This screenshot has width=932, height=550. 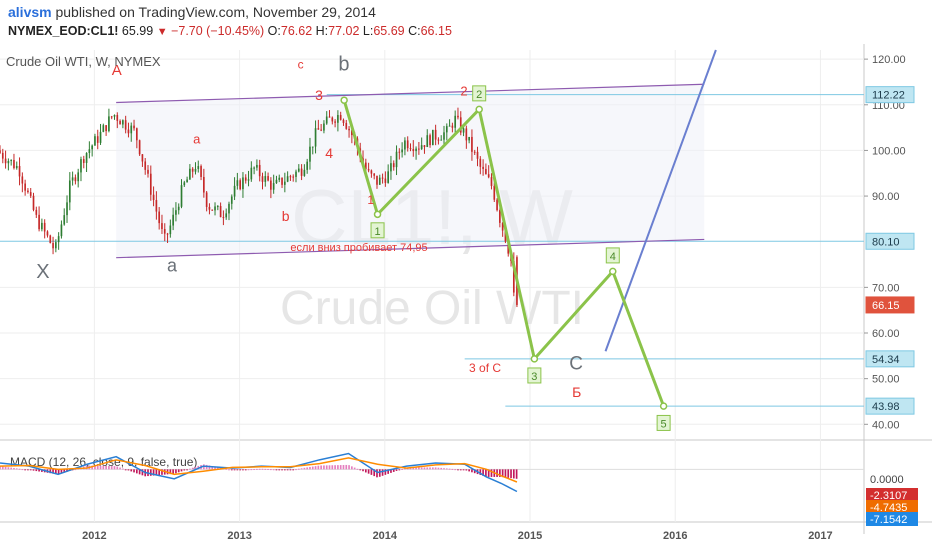 I want to click on y-tick-label: 40.00, so click(x=886, y=425).